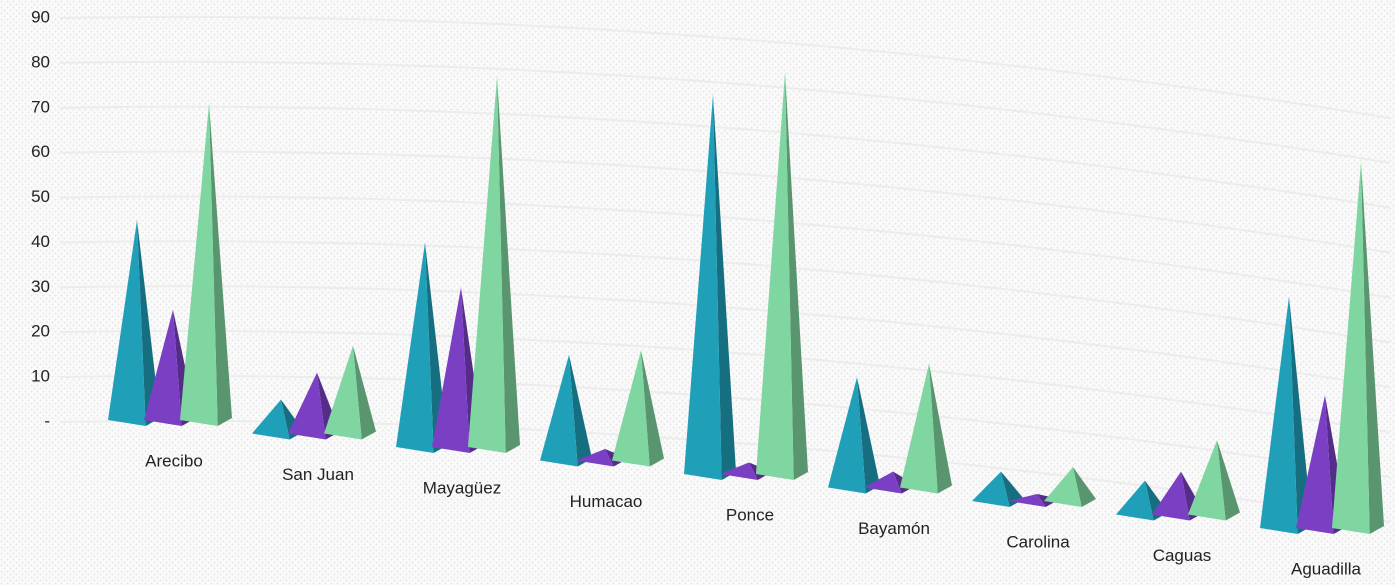 This screenshot has height=585, width=1395. Describe the element at coordinates (40, 376) in the screenshot. I see `y-tick-label: 10` at that location.